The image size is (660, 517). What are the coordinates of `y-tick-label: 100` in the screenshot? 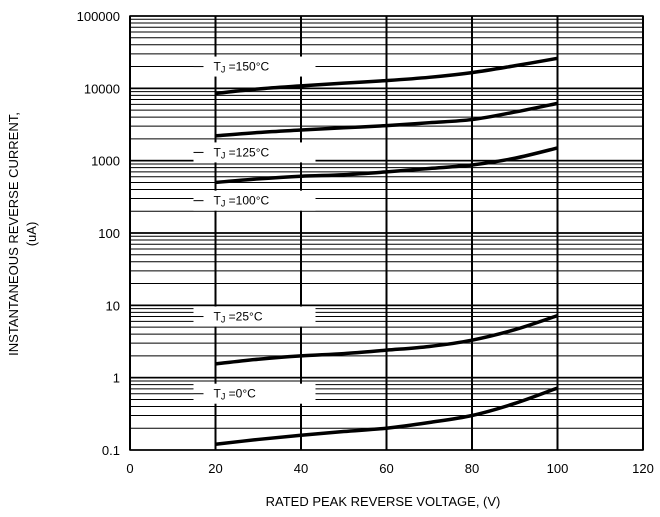 It's located at (109, 233).